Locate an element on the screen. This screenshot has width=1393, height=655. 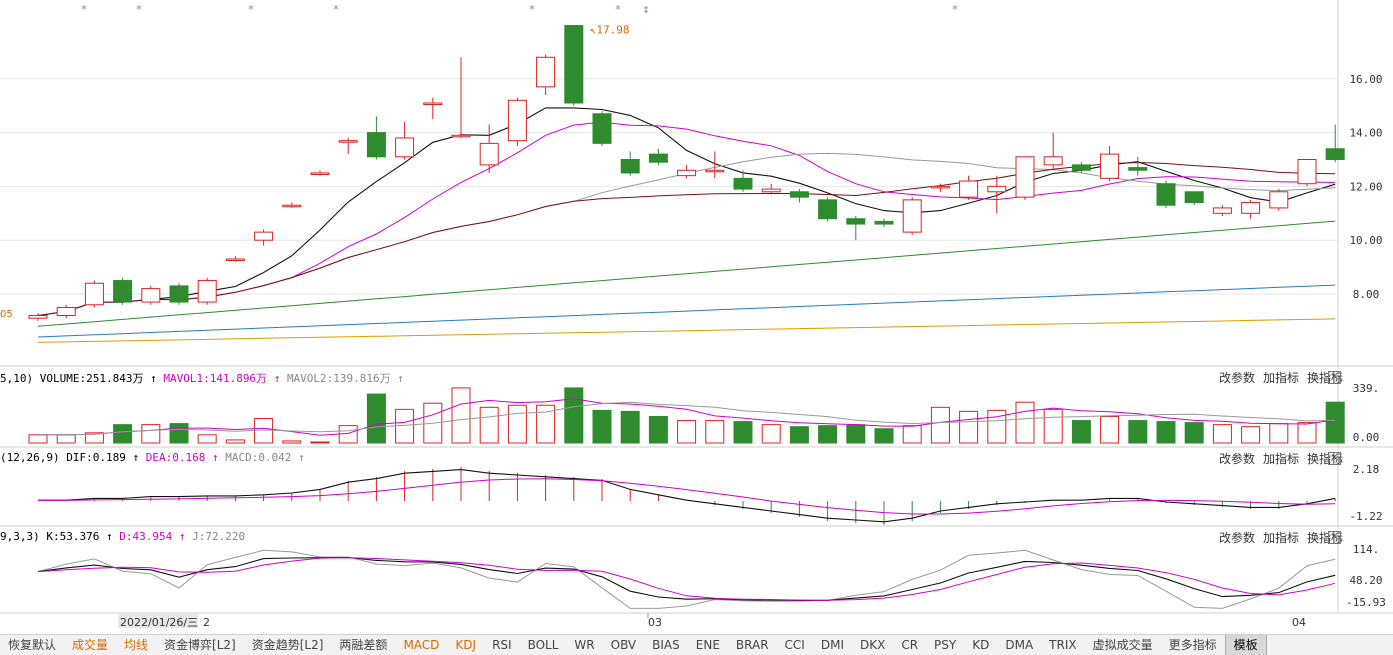
toolbar-item-19: PSY is located at coordinates (945, 645).